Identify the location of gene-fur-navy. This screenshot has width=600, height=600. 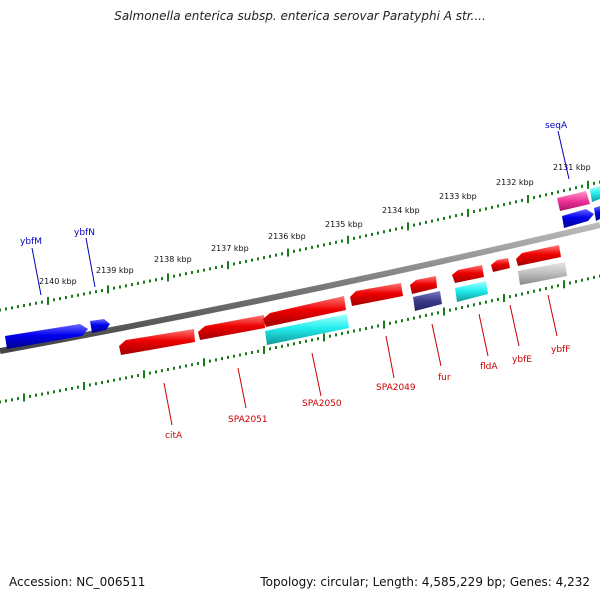
(427, 301).